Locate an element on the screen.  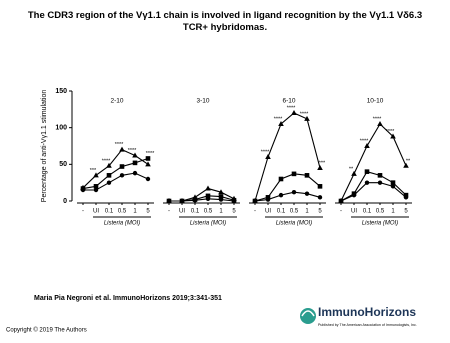
logo-icon is located at coordinates (308, 316).